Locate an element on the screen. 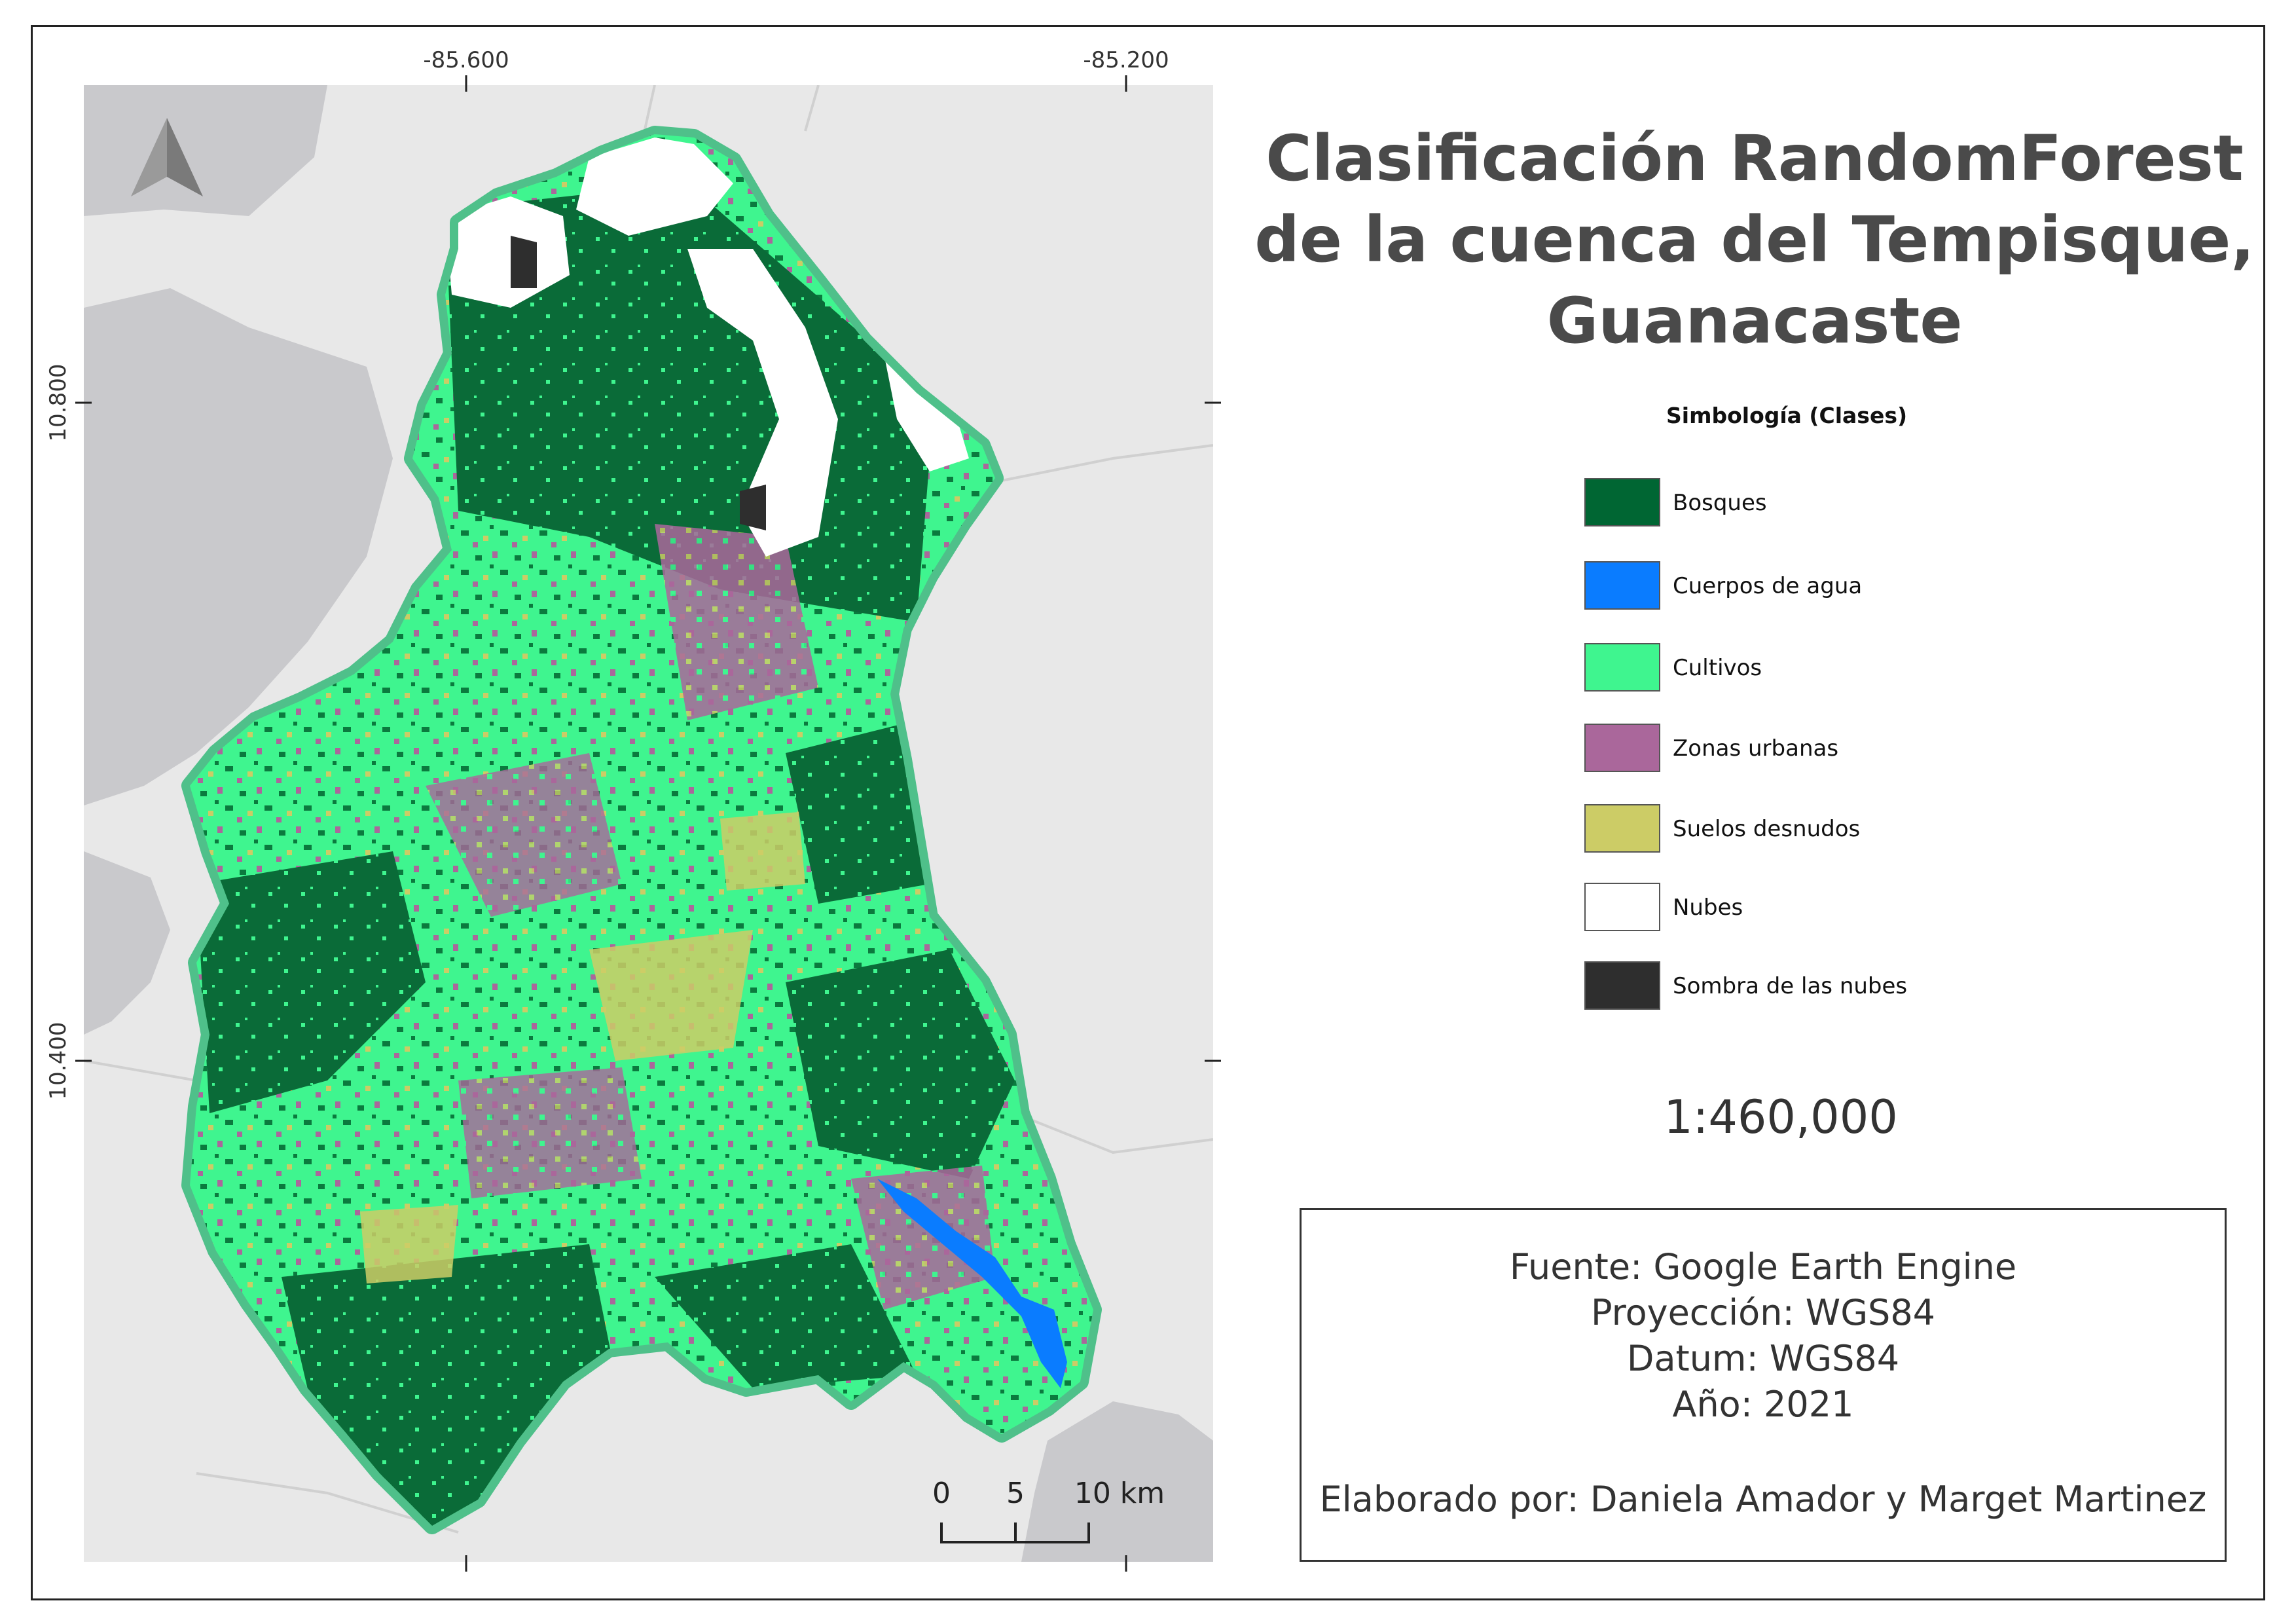 The image size is (2296, 1624). scalebar: 0 5 10 km is located at coordinates (1048, 1510).